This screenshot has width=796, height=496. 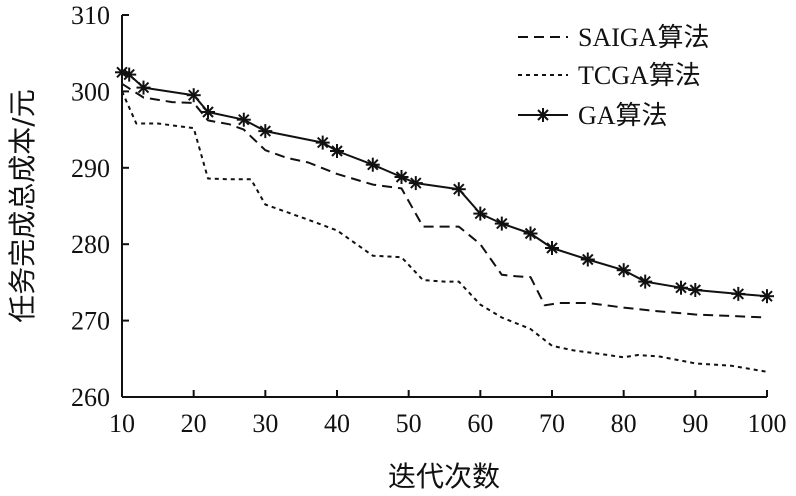 What do you see at coordinates (194, 423) in the screenshot?
I see `x-tick-label: 20` at bounding box center [194, 423].